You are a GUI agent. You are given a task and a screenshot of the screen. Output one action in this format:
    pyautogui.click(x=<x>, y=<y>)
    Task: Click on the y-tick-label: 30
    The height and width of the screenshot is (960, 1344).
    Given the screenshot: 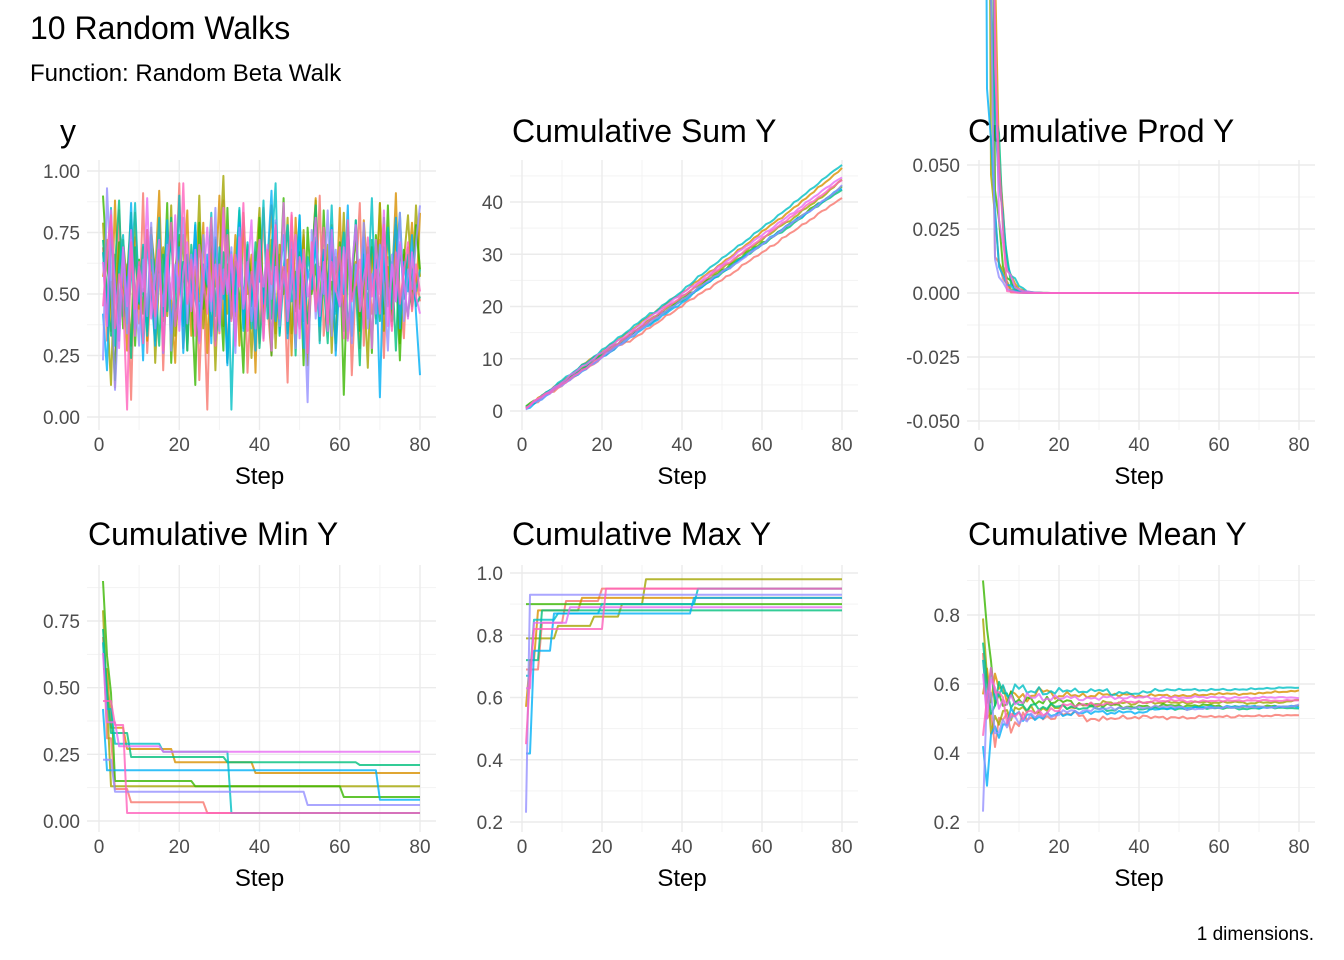 What is the action you would take?
    pyautogui.click(x=492, y=255)
    